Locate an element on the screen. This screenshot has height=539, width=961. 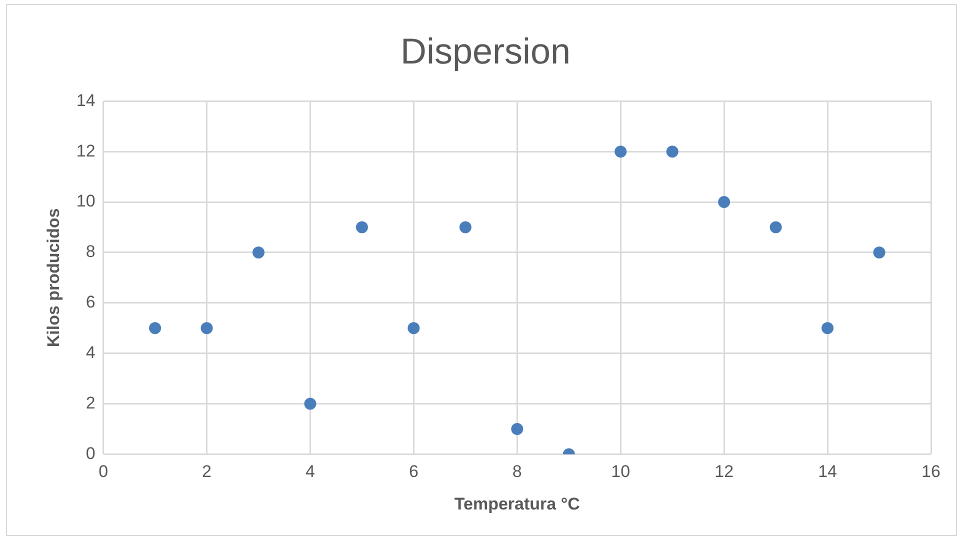
x-tick-label: 2 is located at coordinates (207, 472).